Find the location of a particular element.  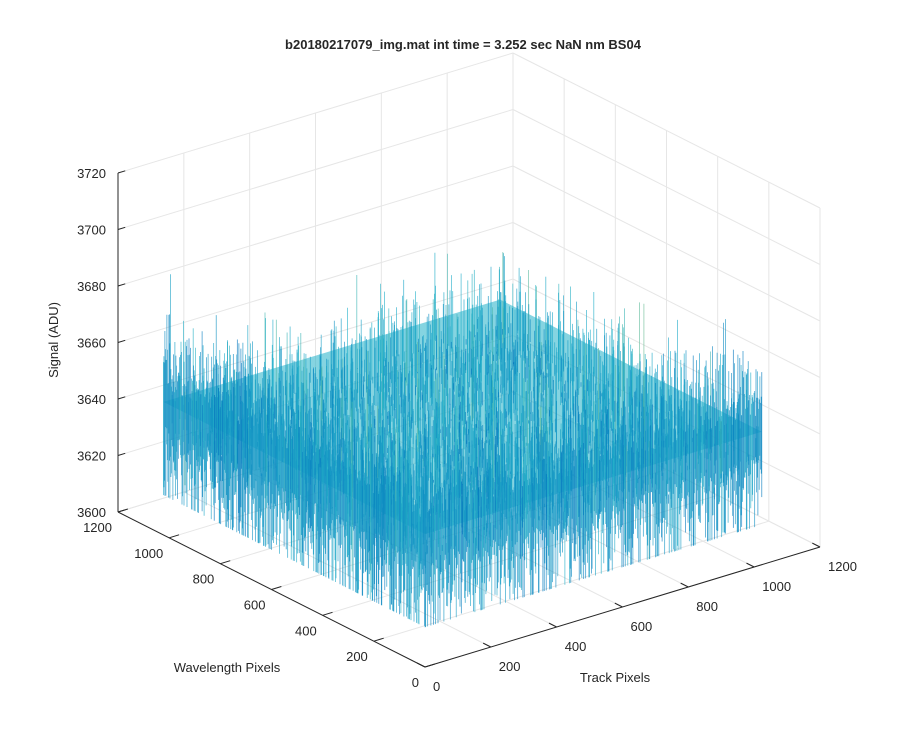

y-tick-label: 400 is located at coordinates (306, 630).